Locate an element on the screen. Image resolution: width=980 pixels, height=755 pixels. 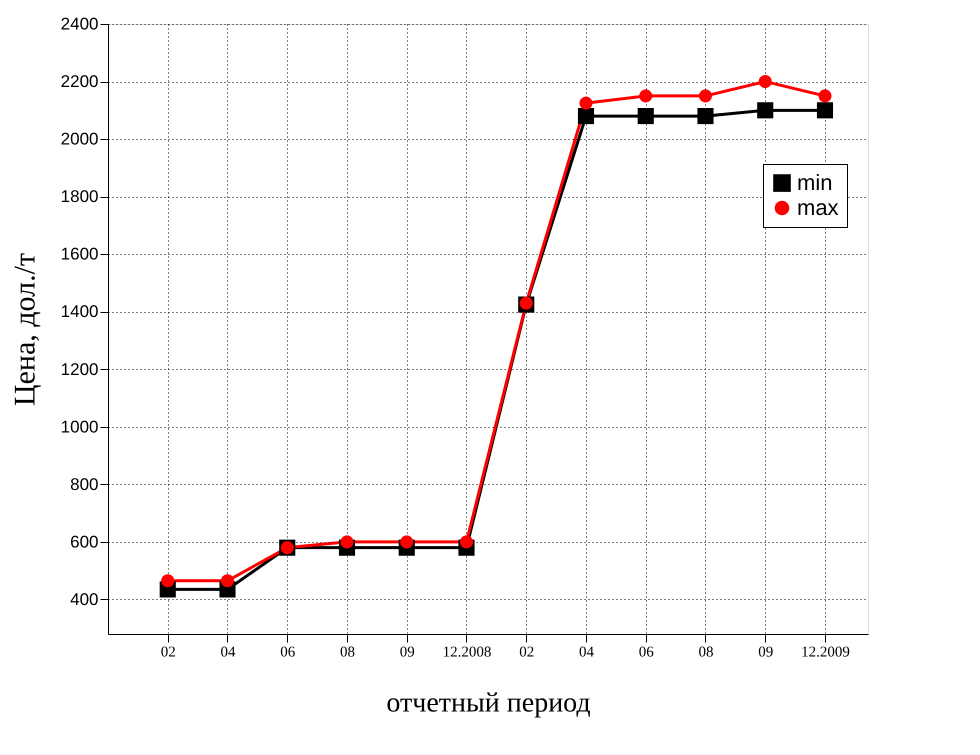
y-tick-label: 1600 is located at coordinates (79, 254).